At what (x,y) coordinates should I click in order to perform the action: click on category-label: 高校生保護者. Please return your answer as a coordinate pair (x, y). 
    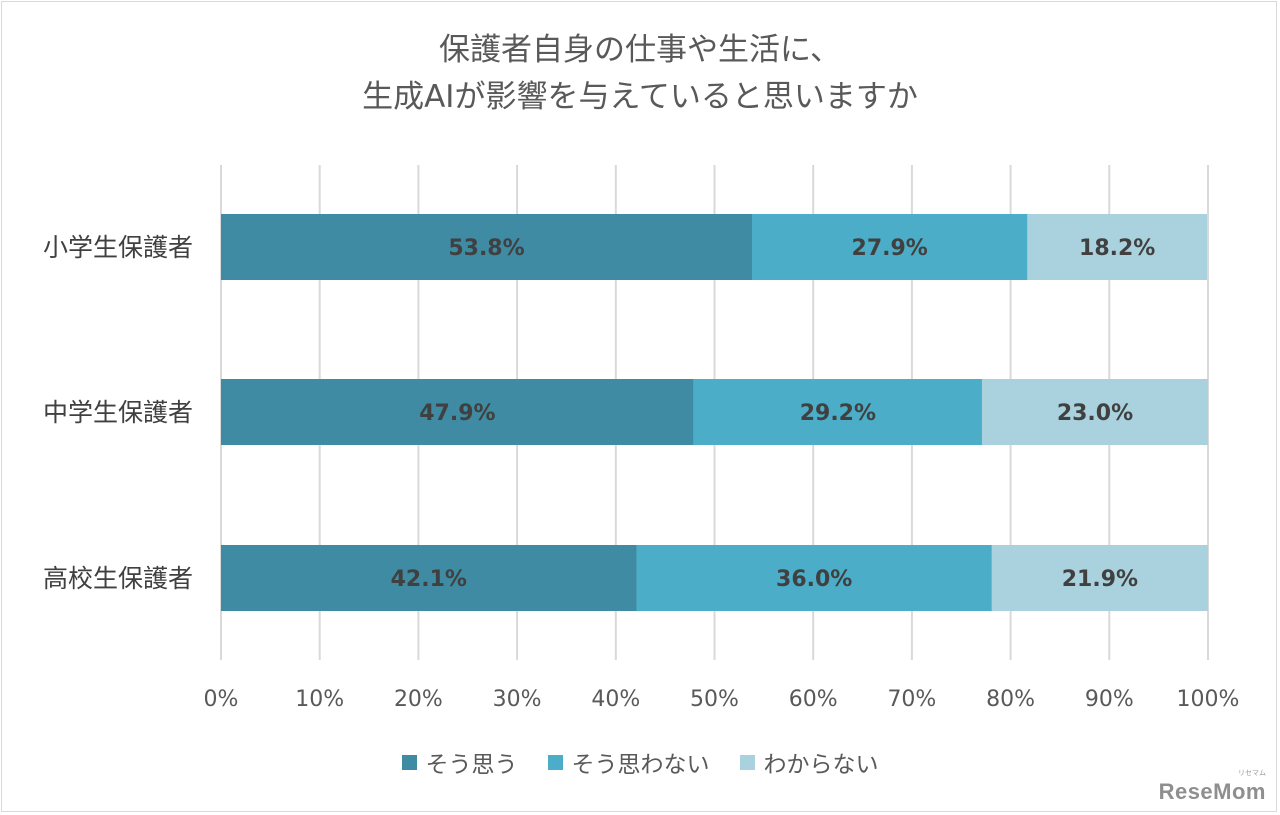
    Looking at the image, I should click on (118, 578).